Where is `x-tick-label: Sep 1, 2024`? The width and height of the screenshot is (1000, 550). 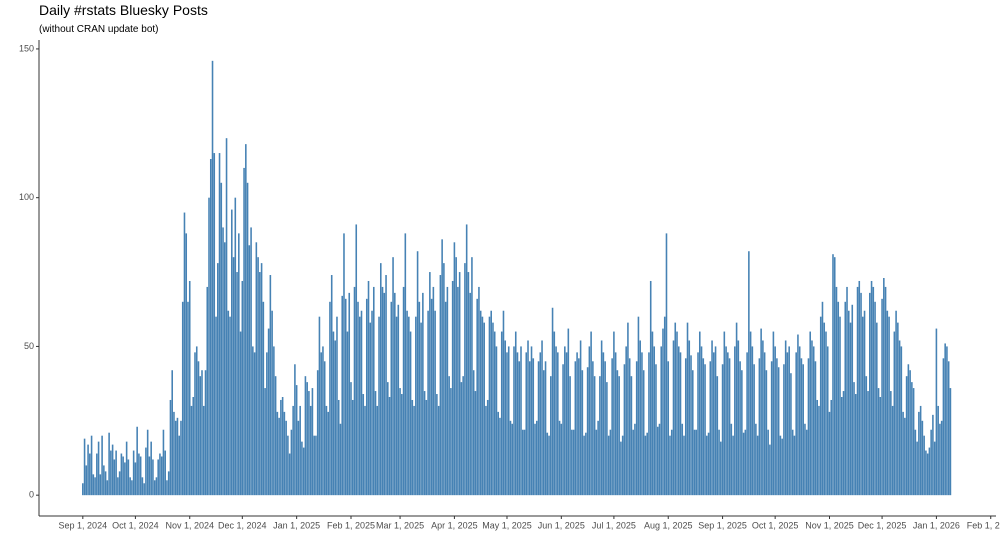 x-tick-label: Sep 1, 2024 is located at coordinates (83, 525).